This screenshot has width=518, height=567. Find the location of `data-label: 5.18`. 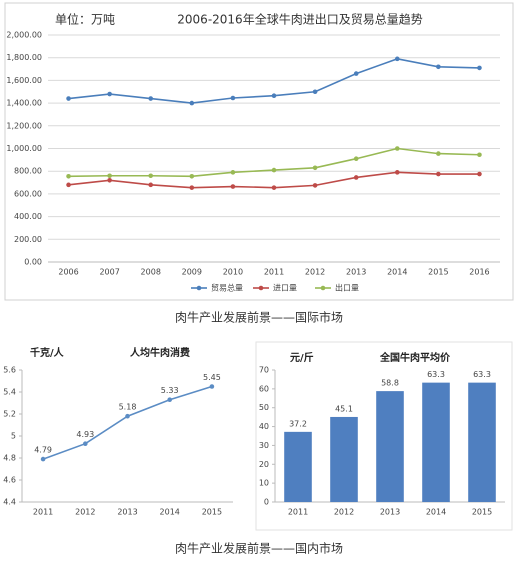

data-label: 5.18 is located at coordinates (128, 407).